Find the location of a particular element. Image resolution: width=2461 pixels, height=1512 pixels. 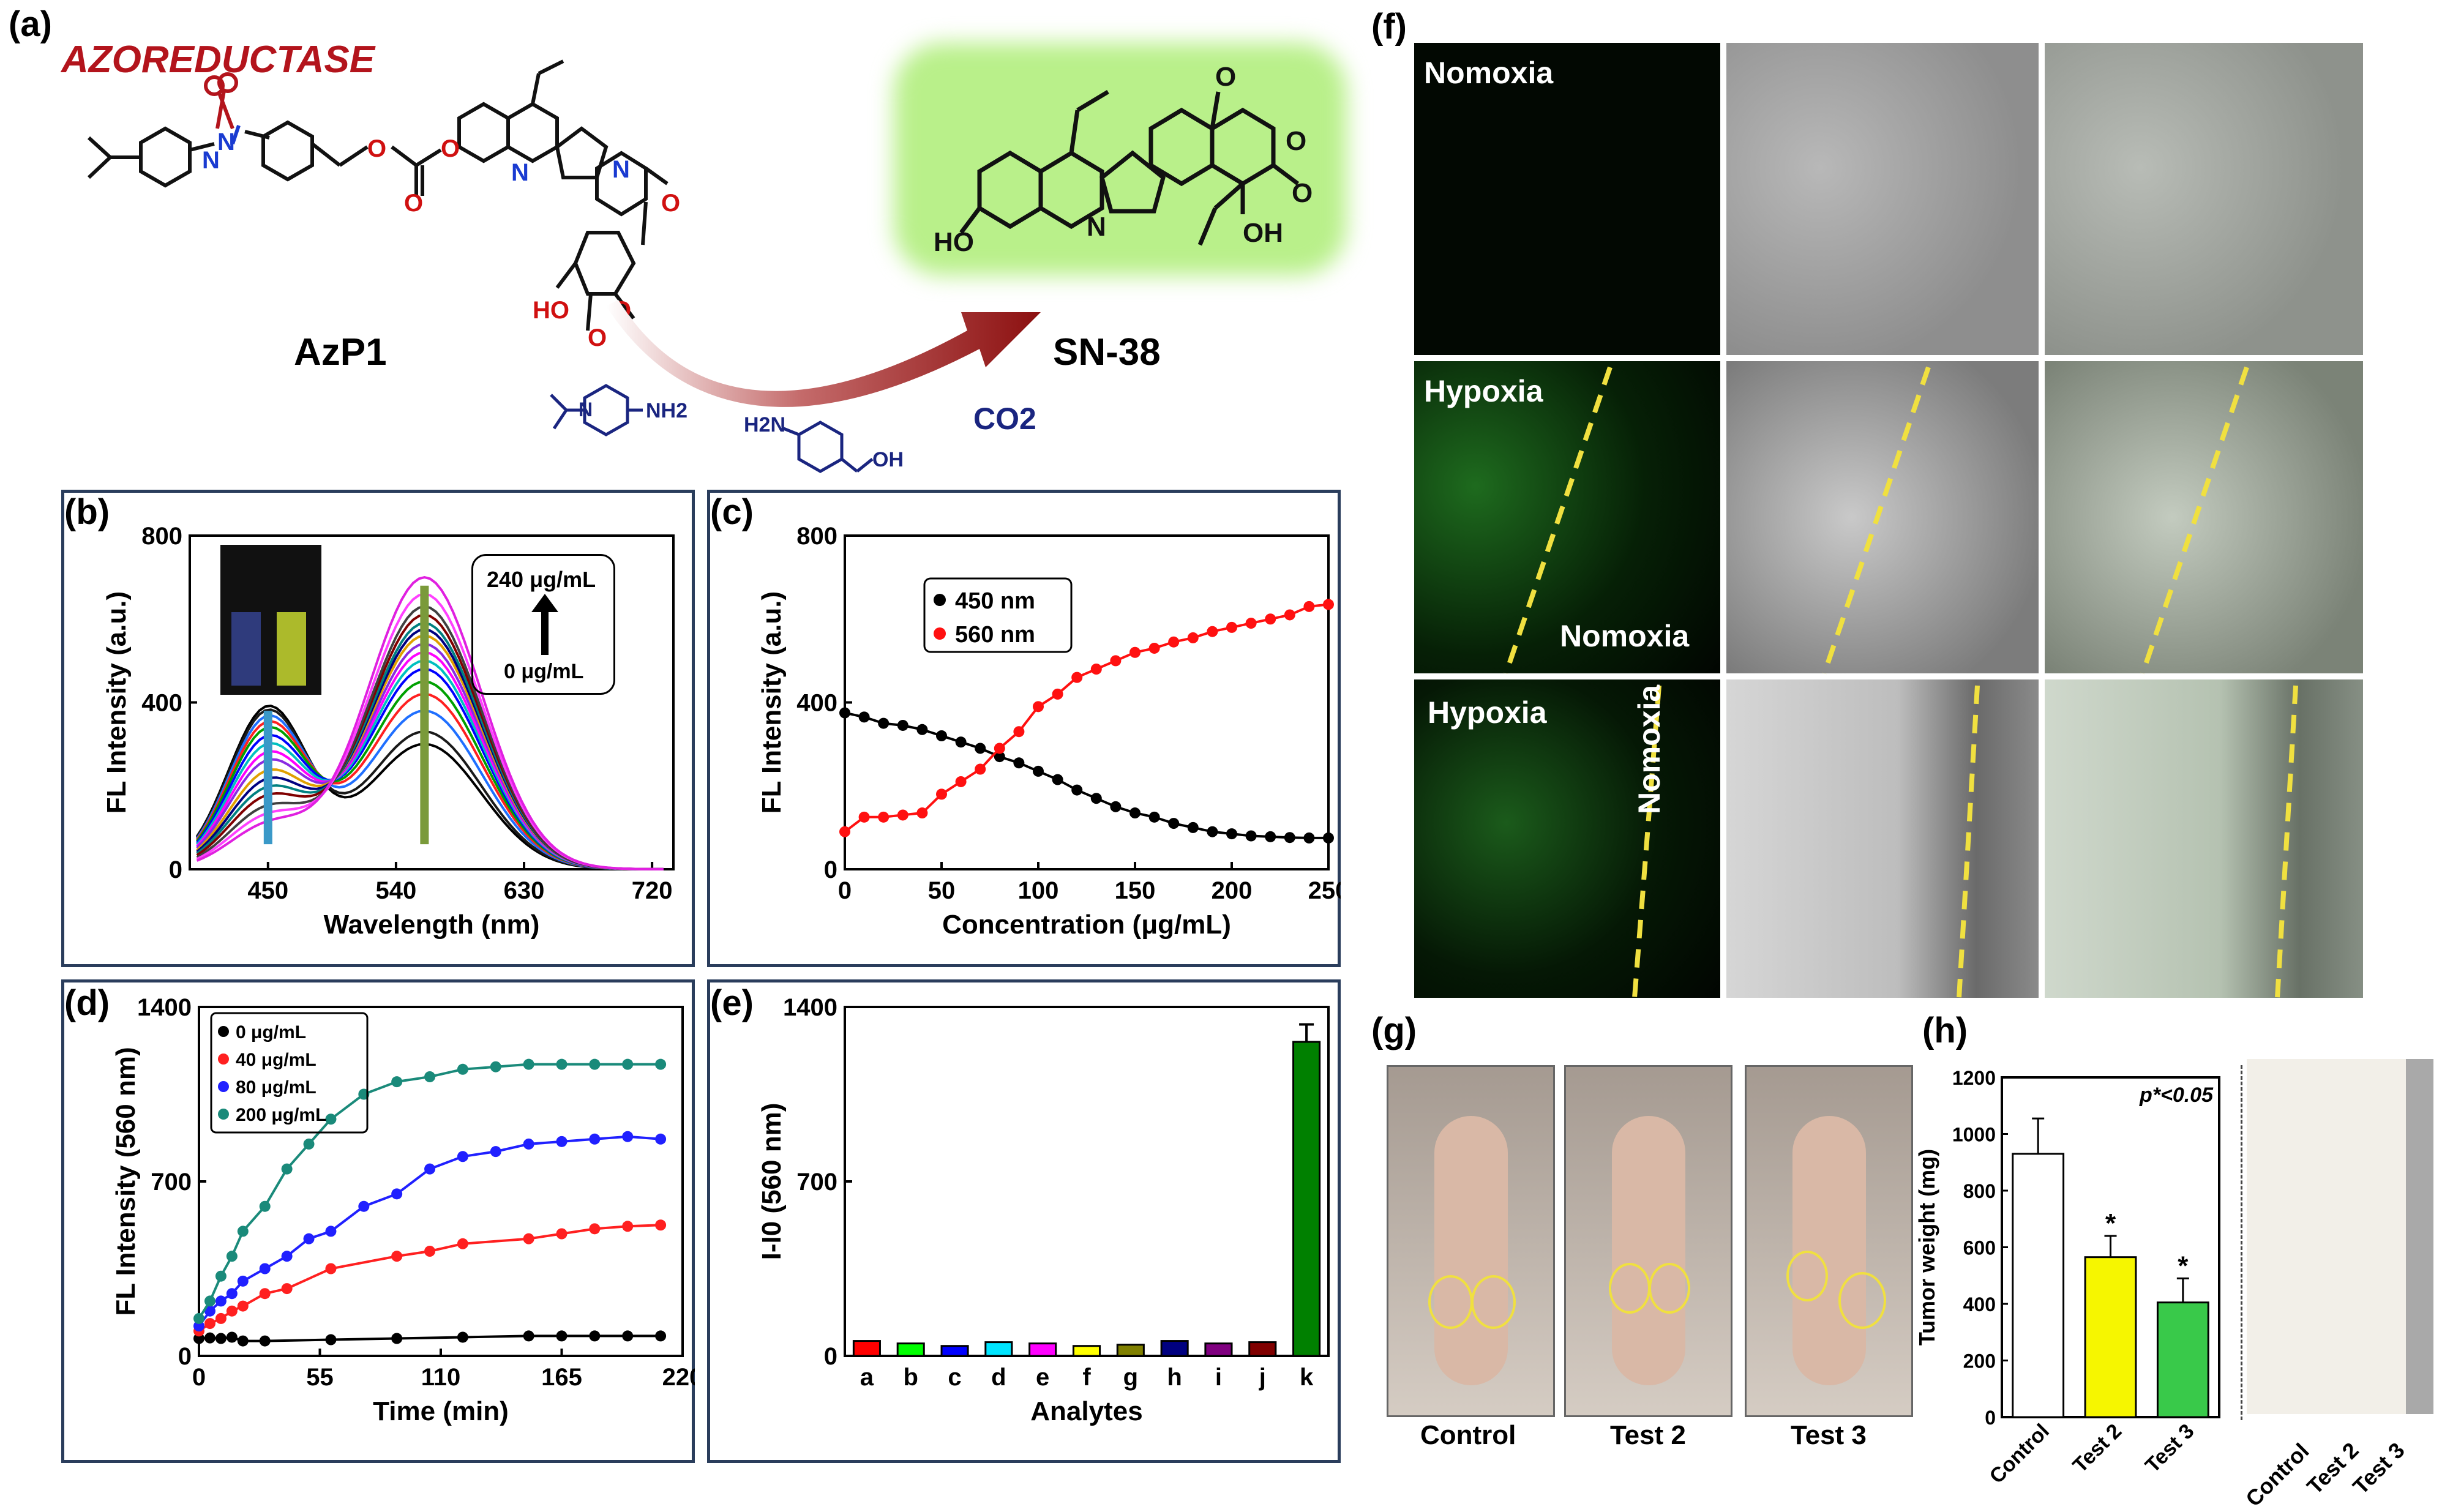

y-tick-label: 200 is located at coordinates (1979, 1361).